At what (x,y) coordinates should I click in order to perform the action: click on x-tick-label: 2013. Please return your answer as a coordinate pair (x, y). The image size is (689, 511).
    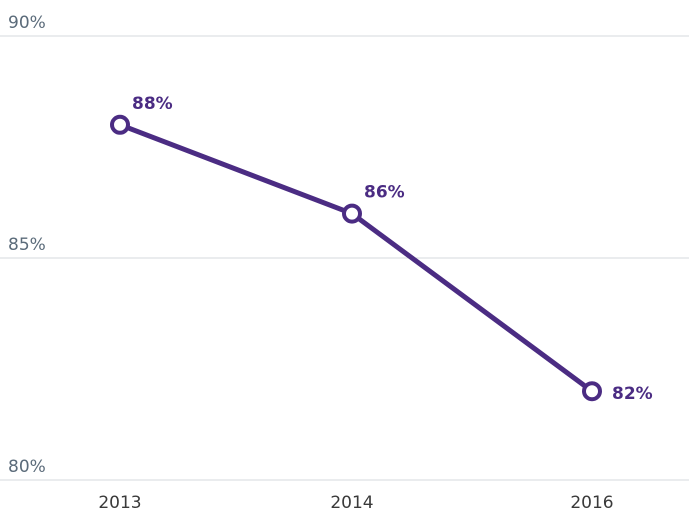
    Looking at the image, I should click on (119, 502).